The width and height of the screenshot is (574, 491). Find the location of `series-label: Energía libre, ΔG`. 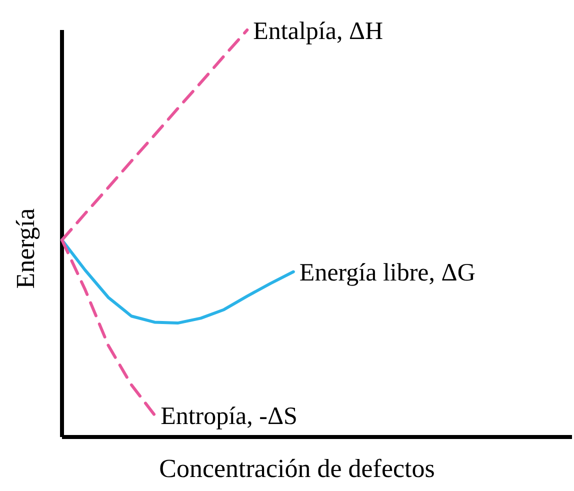

series-label: Energía libre, ΔG is located at coordinates (387, 273).